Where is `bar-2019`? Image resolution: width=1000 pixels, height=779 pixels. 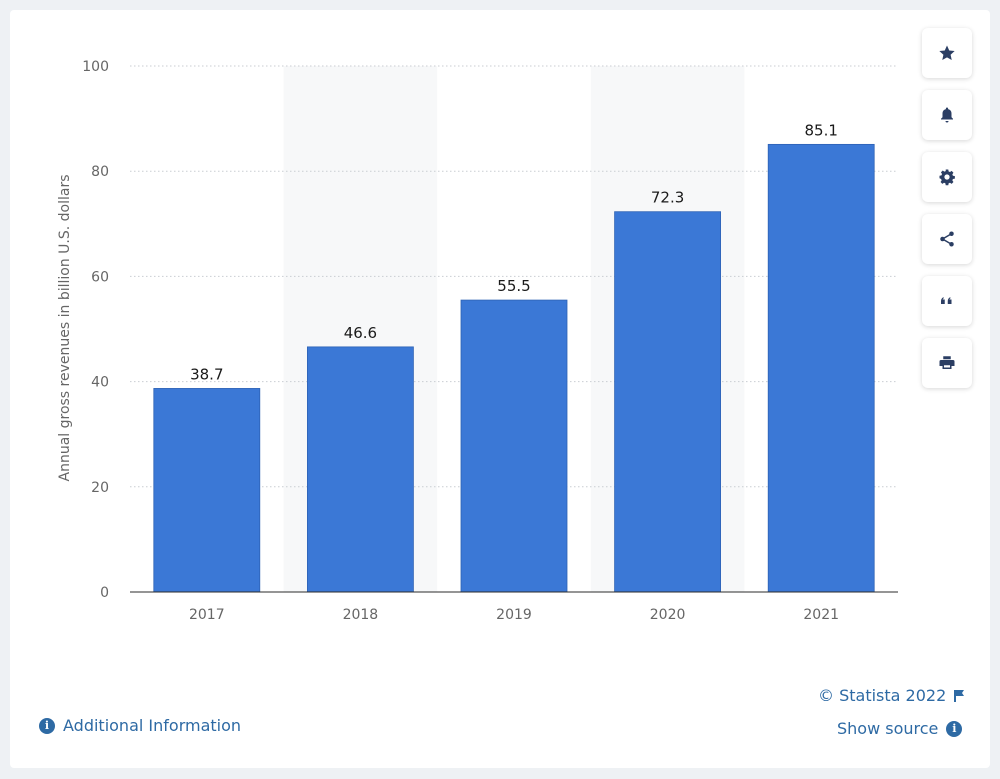 bar-2019 is located at coordinates (514, 446).